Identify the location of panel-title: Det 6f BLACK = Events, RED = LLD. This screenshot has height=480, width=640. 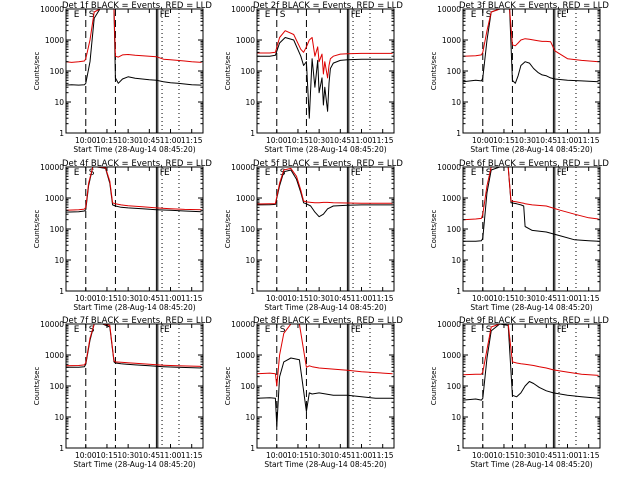
(534, 164).